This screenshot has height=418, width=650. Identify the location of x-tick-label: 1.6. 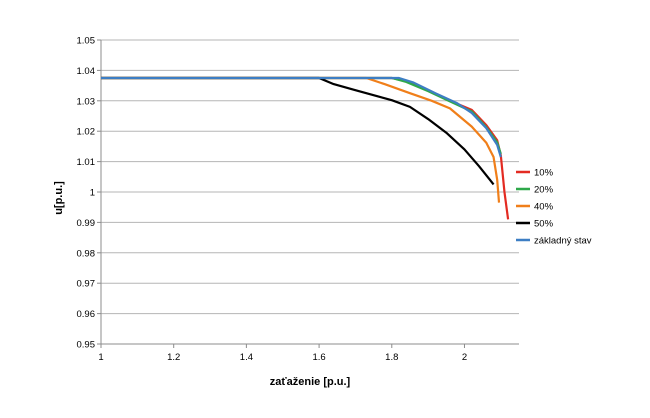
(318, 357).